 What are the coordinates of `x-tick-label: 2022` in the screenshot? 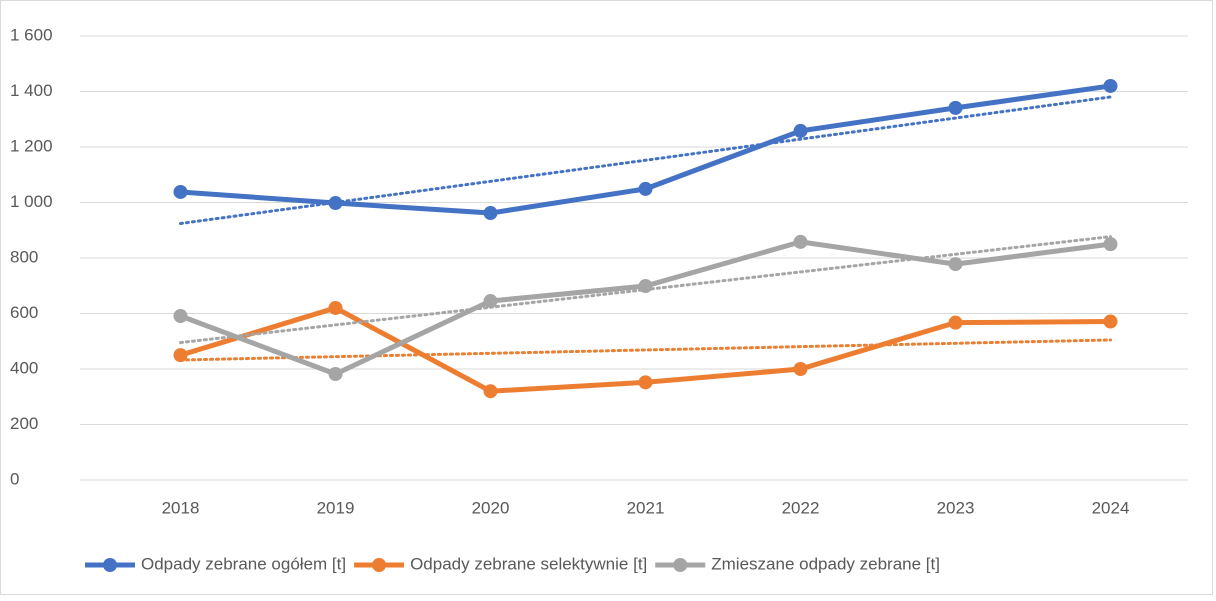 It's located at (801, 507).